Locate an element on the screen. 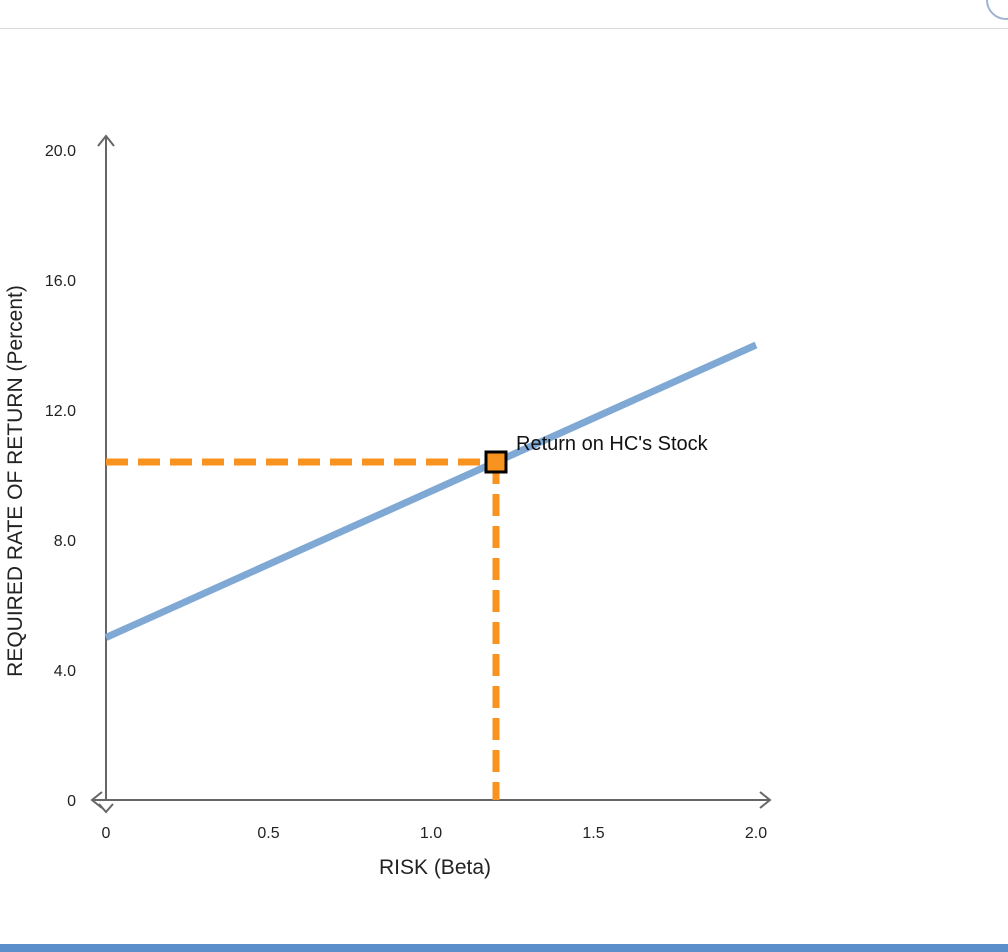 The width and height of the screenshot is (1008, 952). y-axis-down-arrow-icon is located at coordinates (106, 808).